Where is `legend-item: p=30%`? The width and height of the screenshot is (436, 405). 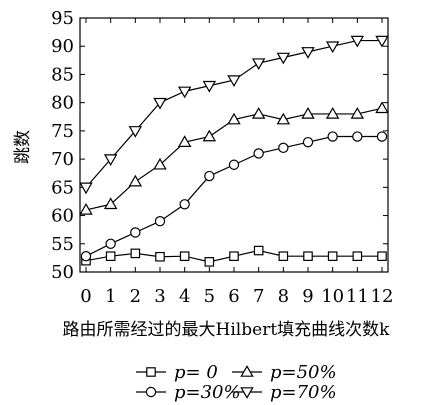
legend-item: p=30% is located at coordinates (188, 392).